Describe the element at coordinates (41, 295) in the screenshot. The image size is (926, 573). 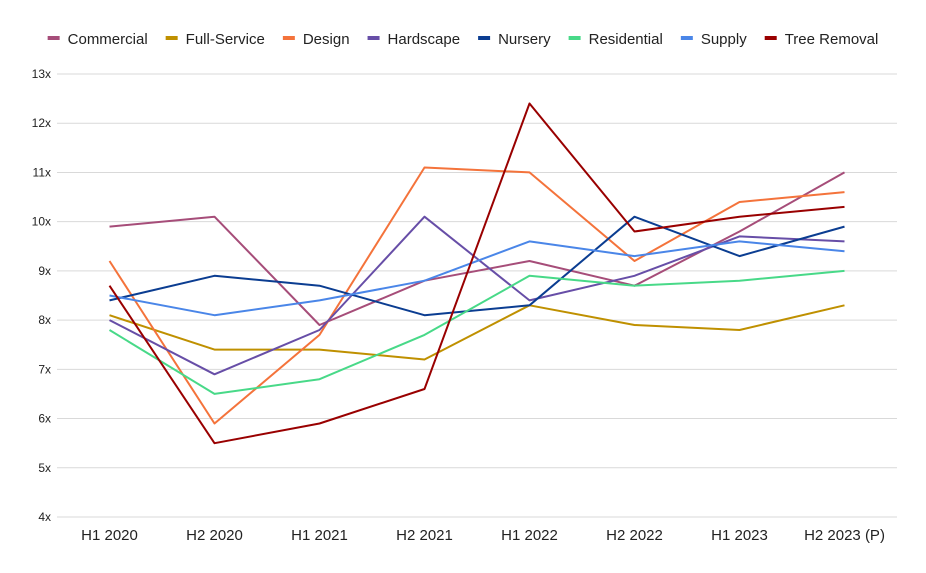
I see `y-axis-ticks: 4x 5x 6x 7x 8x 9x 10x 11x 12x 13x` at that location.